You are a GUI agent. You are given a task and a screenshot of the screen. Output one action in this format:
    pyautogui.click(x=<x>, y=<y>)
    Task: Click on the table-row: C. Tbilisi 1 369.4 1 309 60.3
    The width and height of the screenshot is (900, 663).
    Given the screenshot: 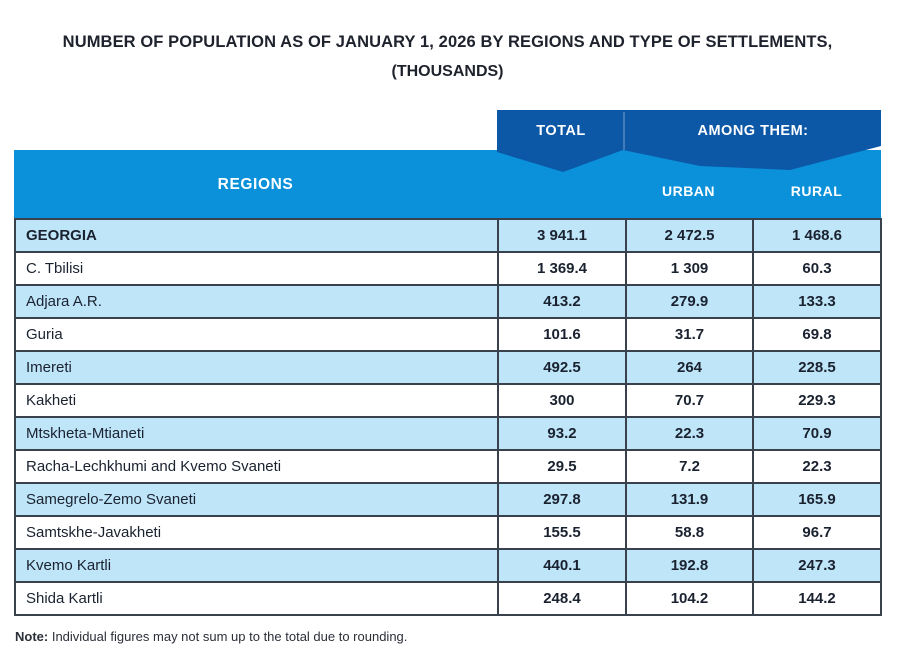 What is the action you would take?
    pyautogui.click(x=448, y=268)
    